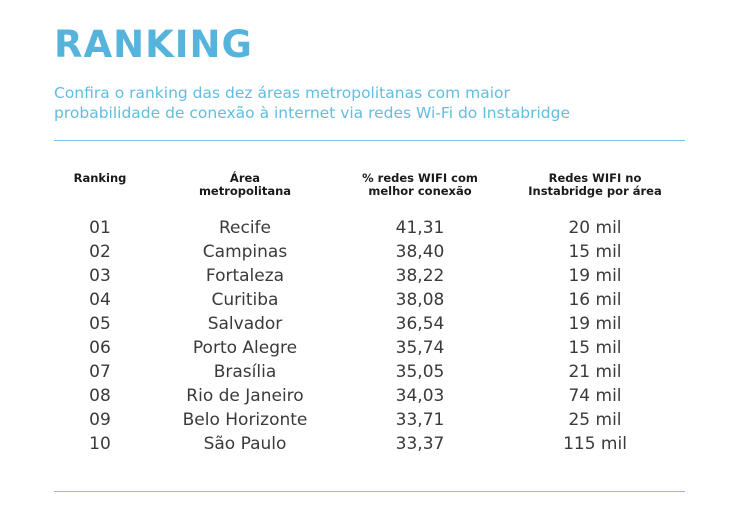 The image size is (731, 513). Describe the element at coordinates (365, 300) in the screenshot. I see `table-row: 04 Curitiba 38,08 16 mil` at that location.